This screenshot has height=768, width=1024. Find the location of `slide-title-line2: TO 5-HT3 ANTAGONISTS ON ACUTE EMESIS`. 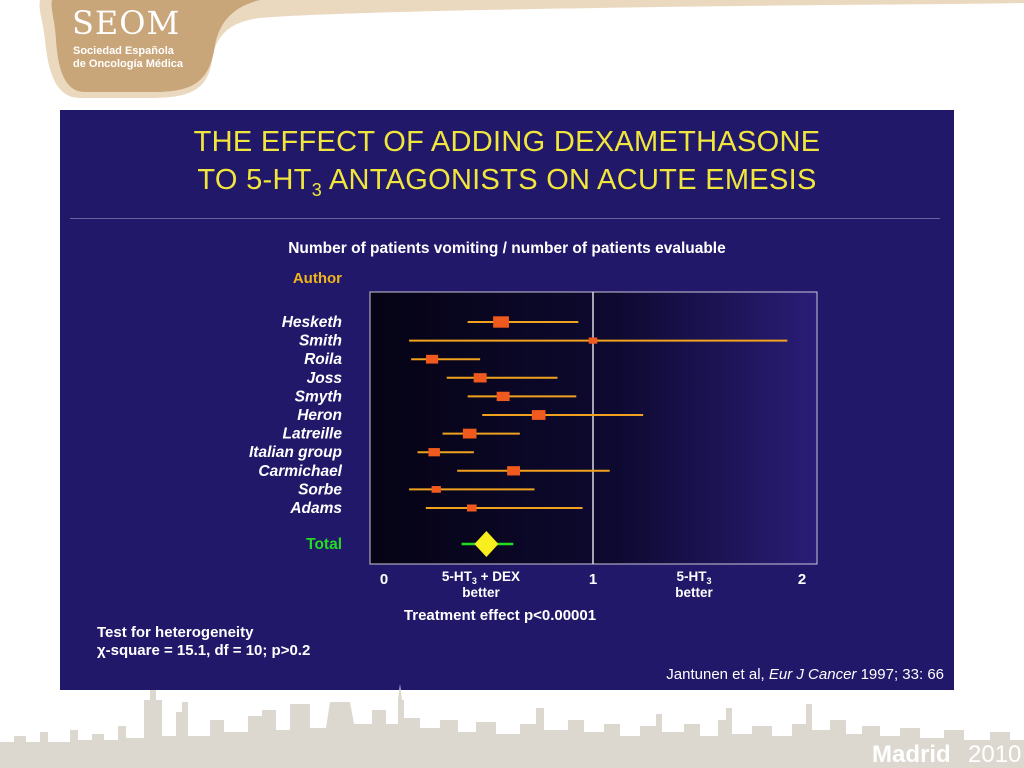

slide-title-line2: TO 5-HT3 ANTAGONISTS ON ACUTE EMESIS is located at coordinates (507, 182).